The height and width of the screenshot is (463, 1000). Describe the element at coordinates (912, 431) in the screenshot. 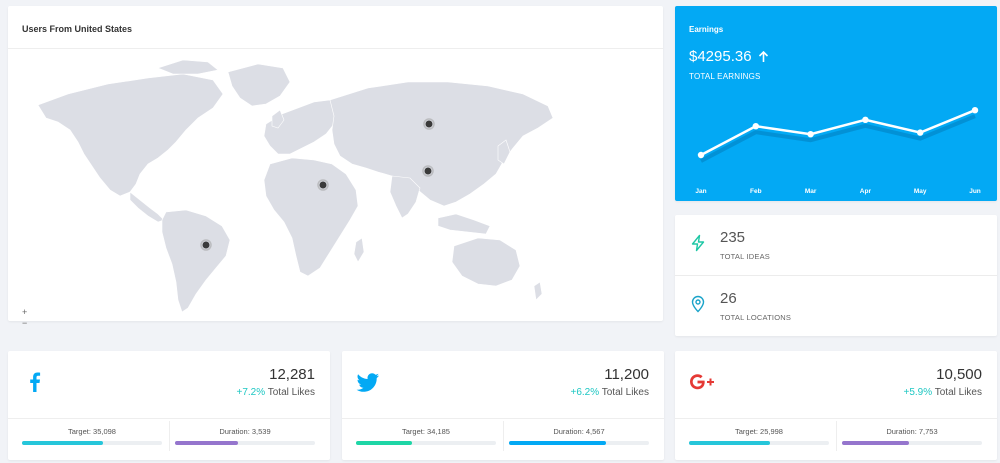

I see `duration-label: Duration: 7,753` at that location.